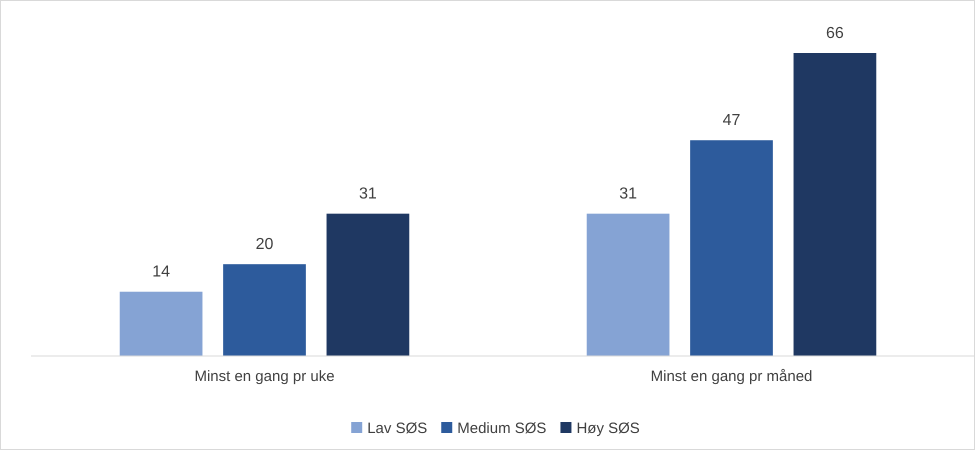  Describe the element at coordinates (397, 428) in the screenshot. I see `legend-label: Lav SØS` at that location.